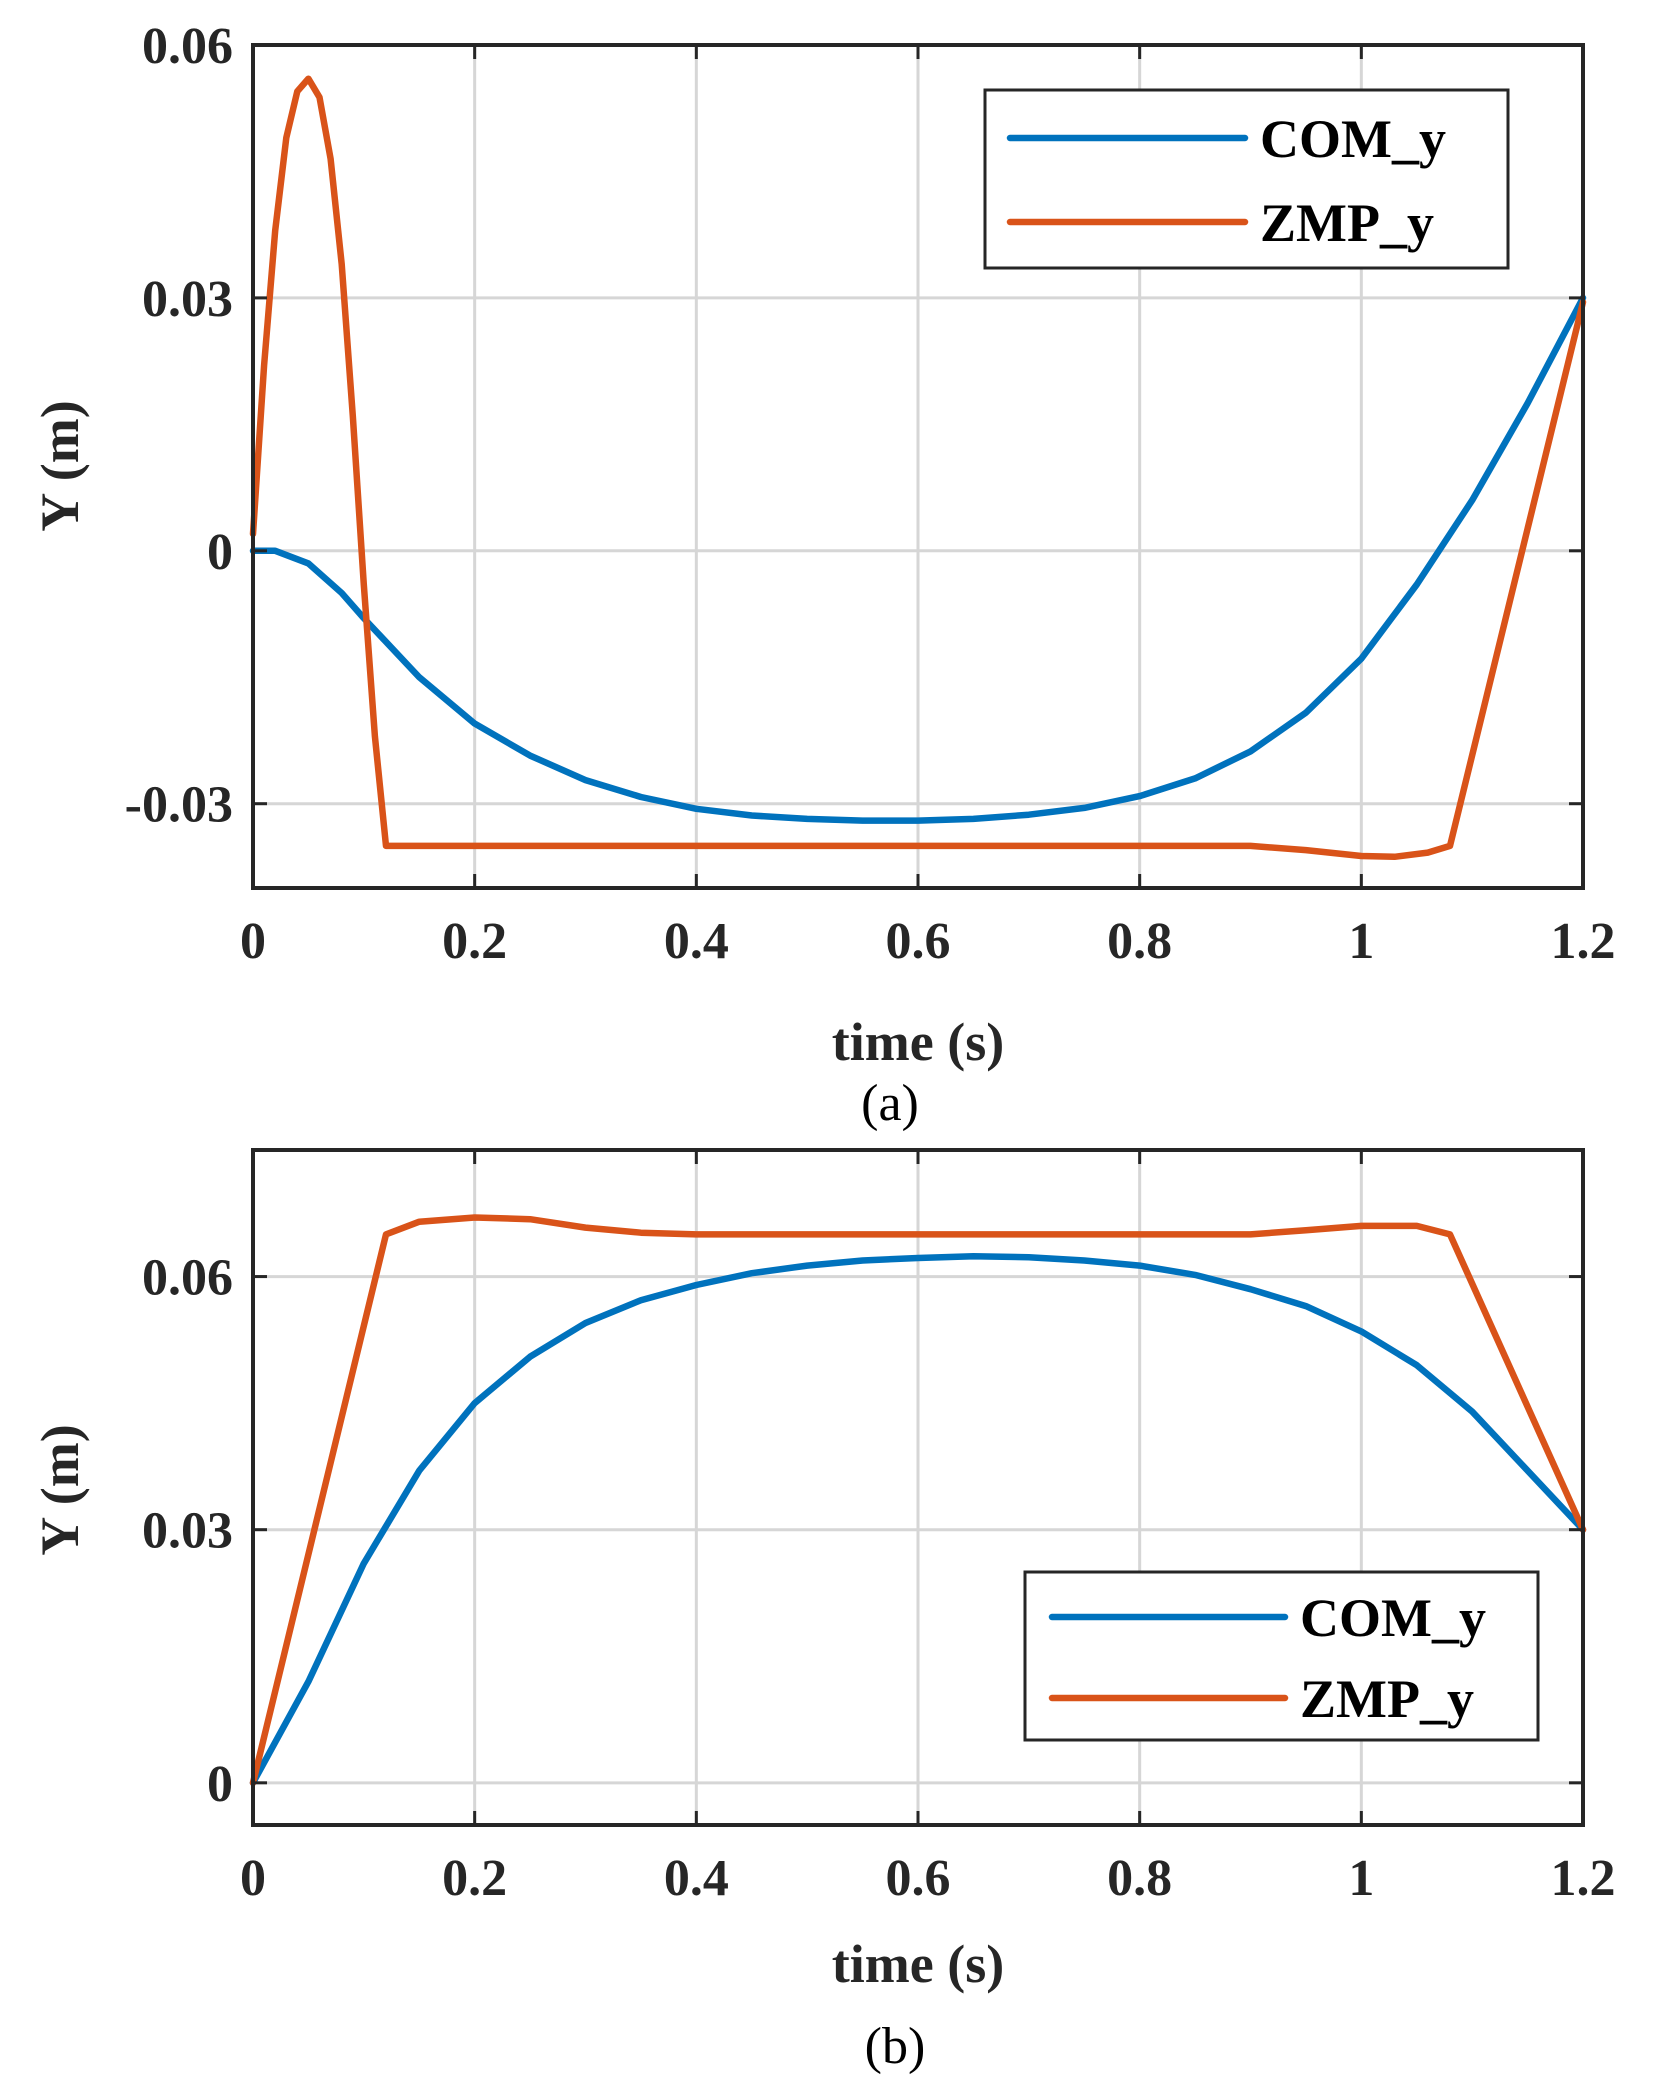 This screenshot has height=2096, width=1658. Describe the element at coordinates (1361, 941) in the screenshot. I see `panel-a-x-tick-label: 1` at that location.